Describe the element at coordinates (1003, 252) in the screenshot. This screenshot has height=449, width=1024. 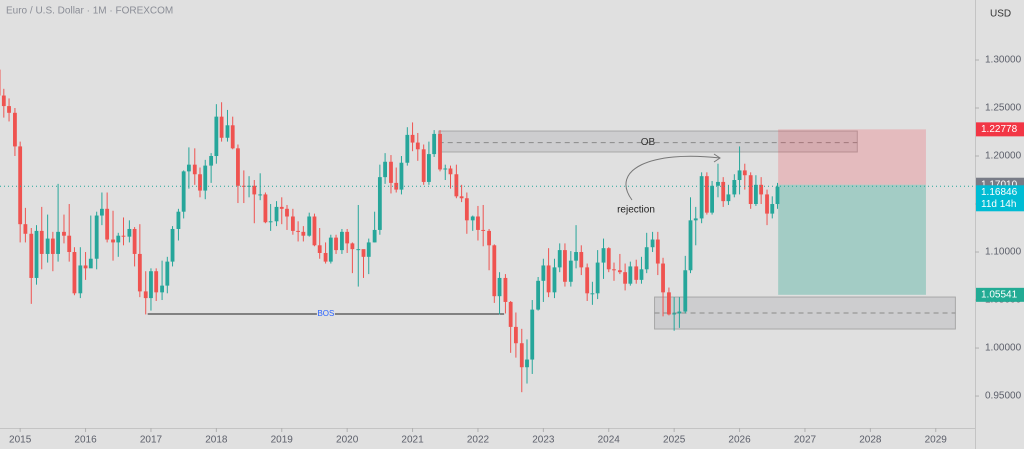
I see `y-tick-label: 1.10000` at that location.